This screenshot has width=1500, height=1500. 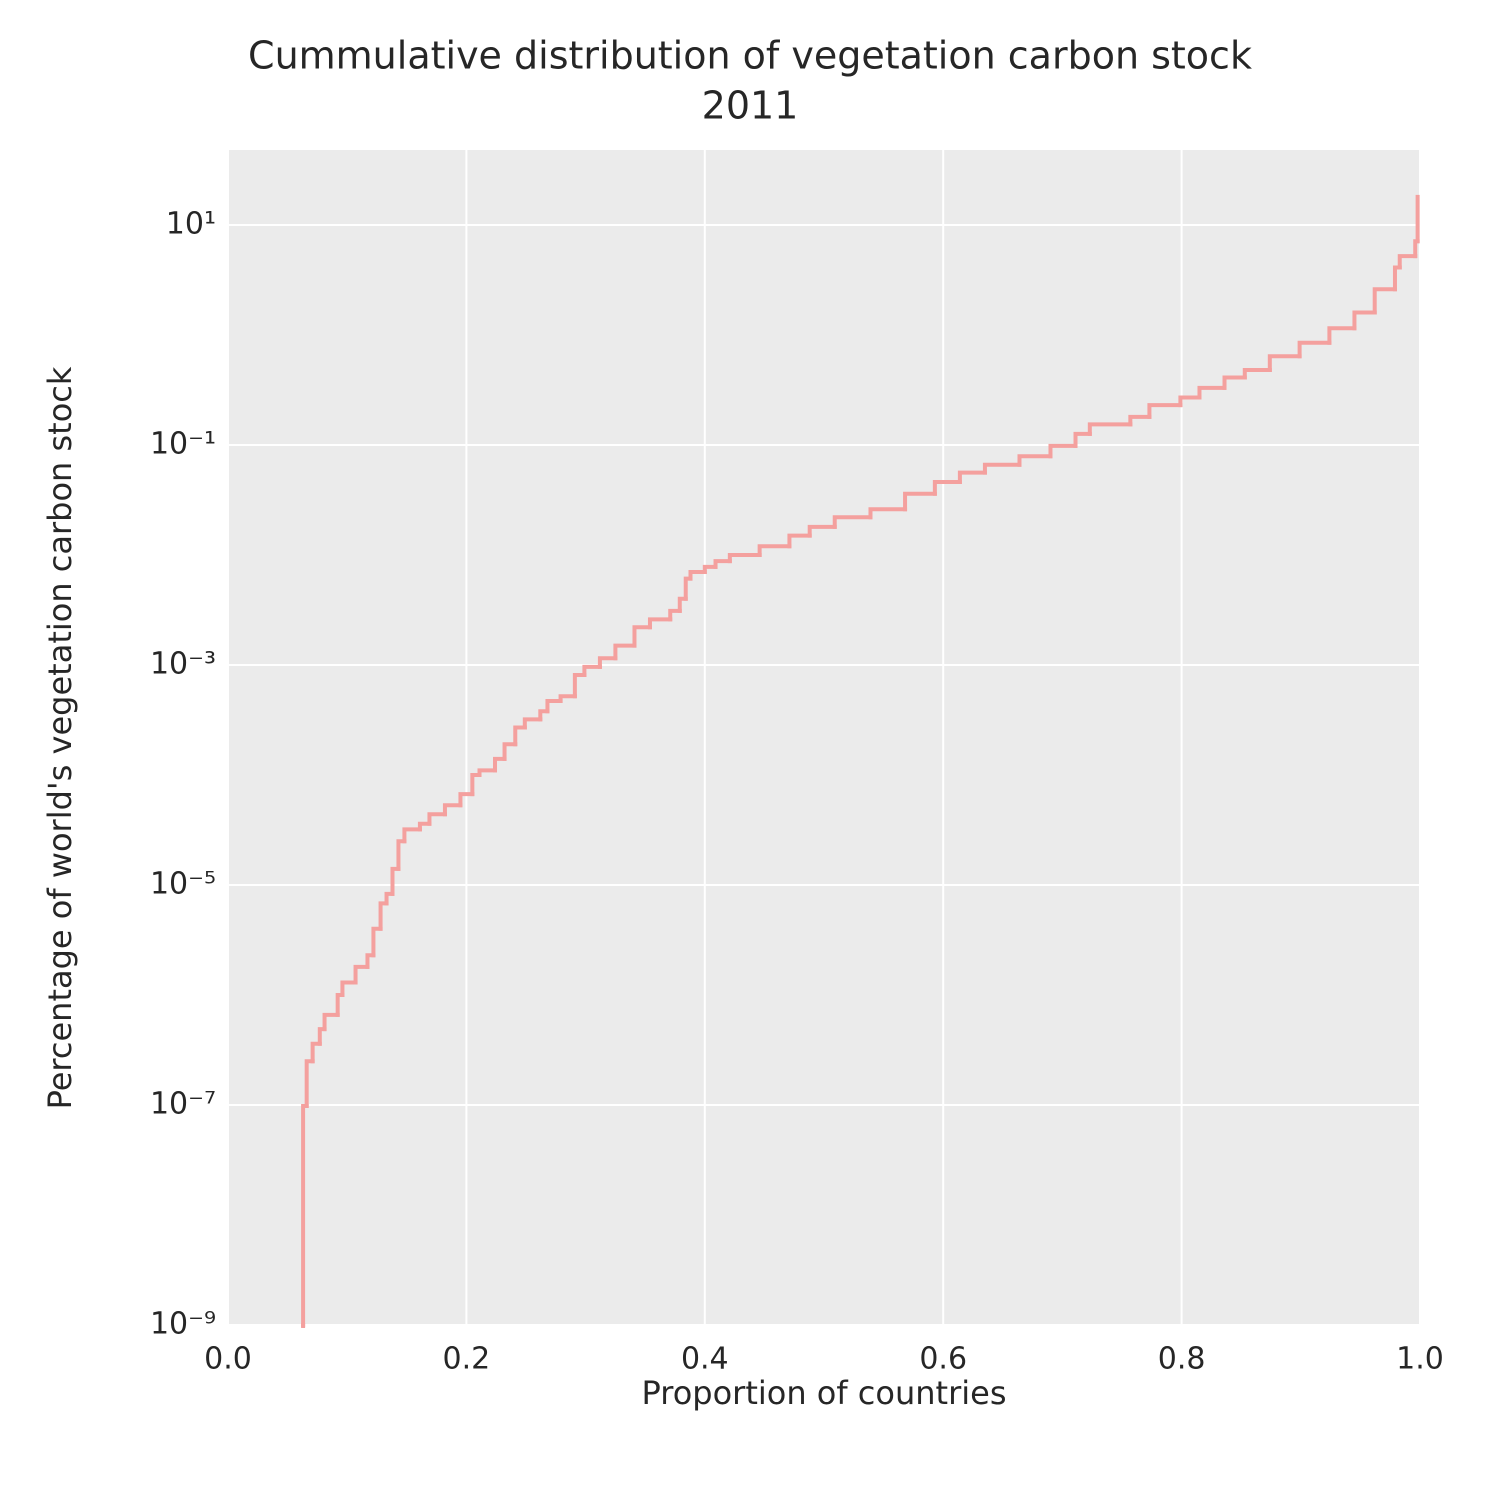 I want to click on x-tick-label: 0.8, so click(x=1182, y=1359).